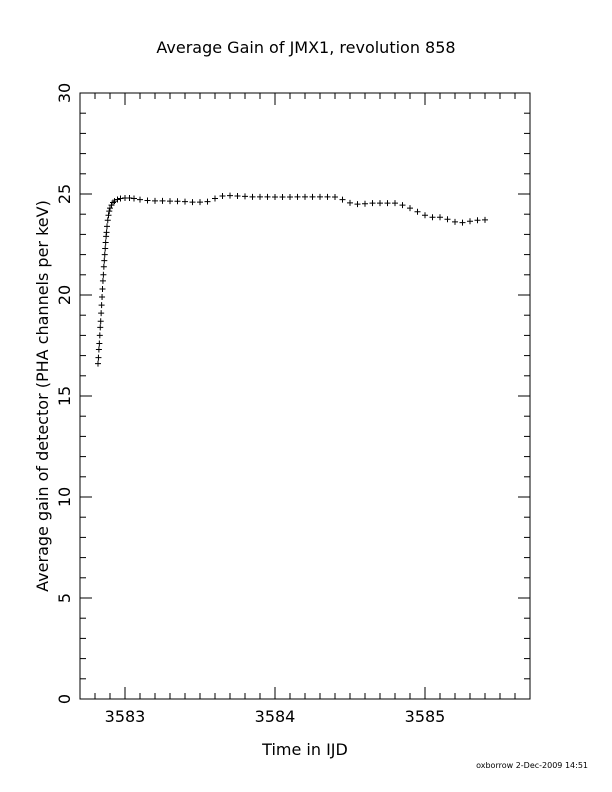  I want to click on footer-stamp: oxborrow 2-Dec-2009 14:51, so click(532, 765).